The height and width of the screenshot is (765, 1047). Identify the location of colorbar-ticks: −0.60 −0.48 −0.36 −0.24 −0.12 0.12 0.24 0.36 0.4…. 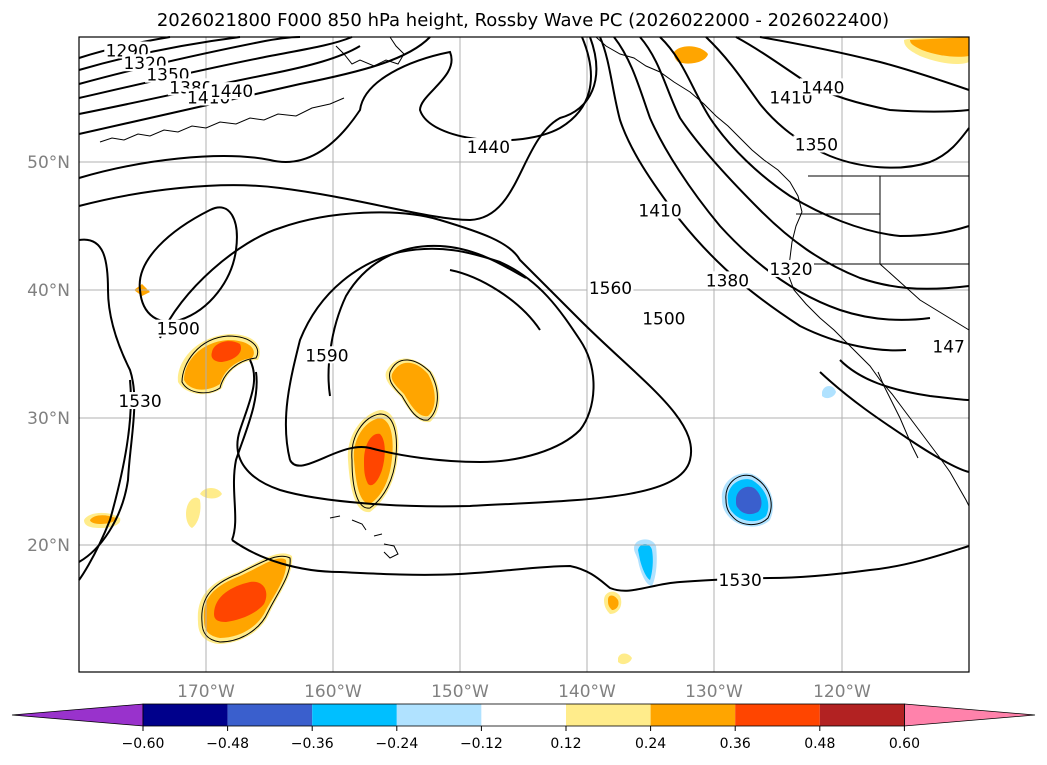
(521, 739).